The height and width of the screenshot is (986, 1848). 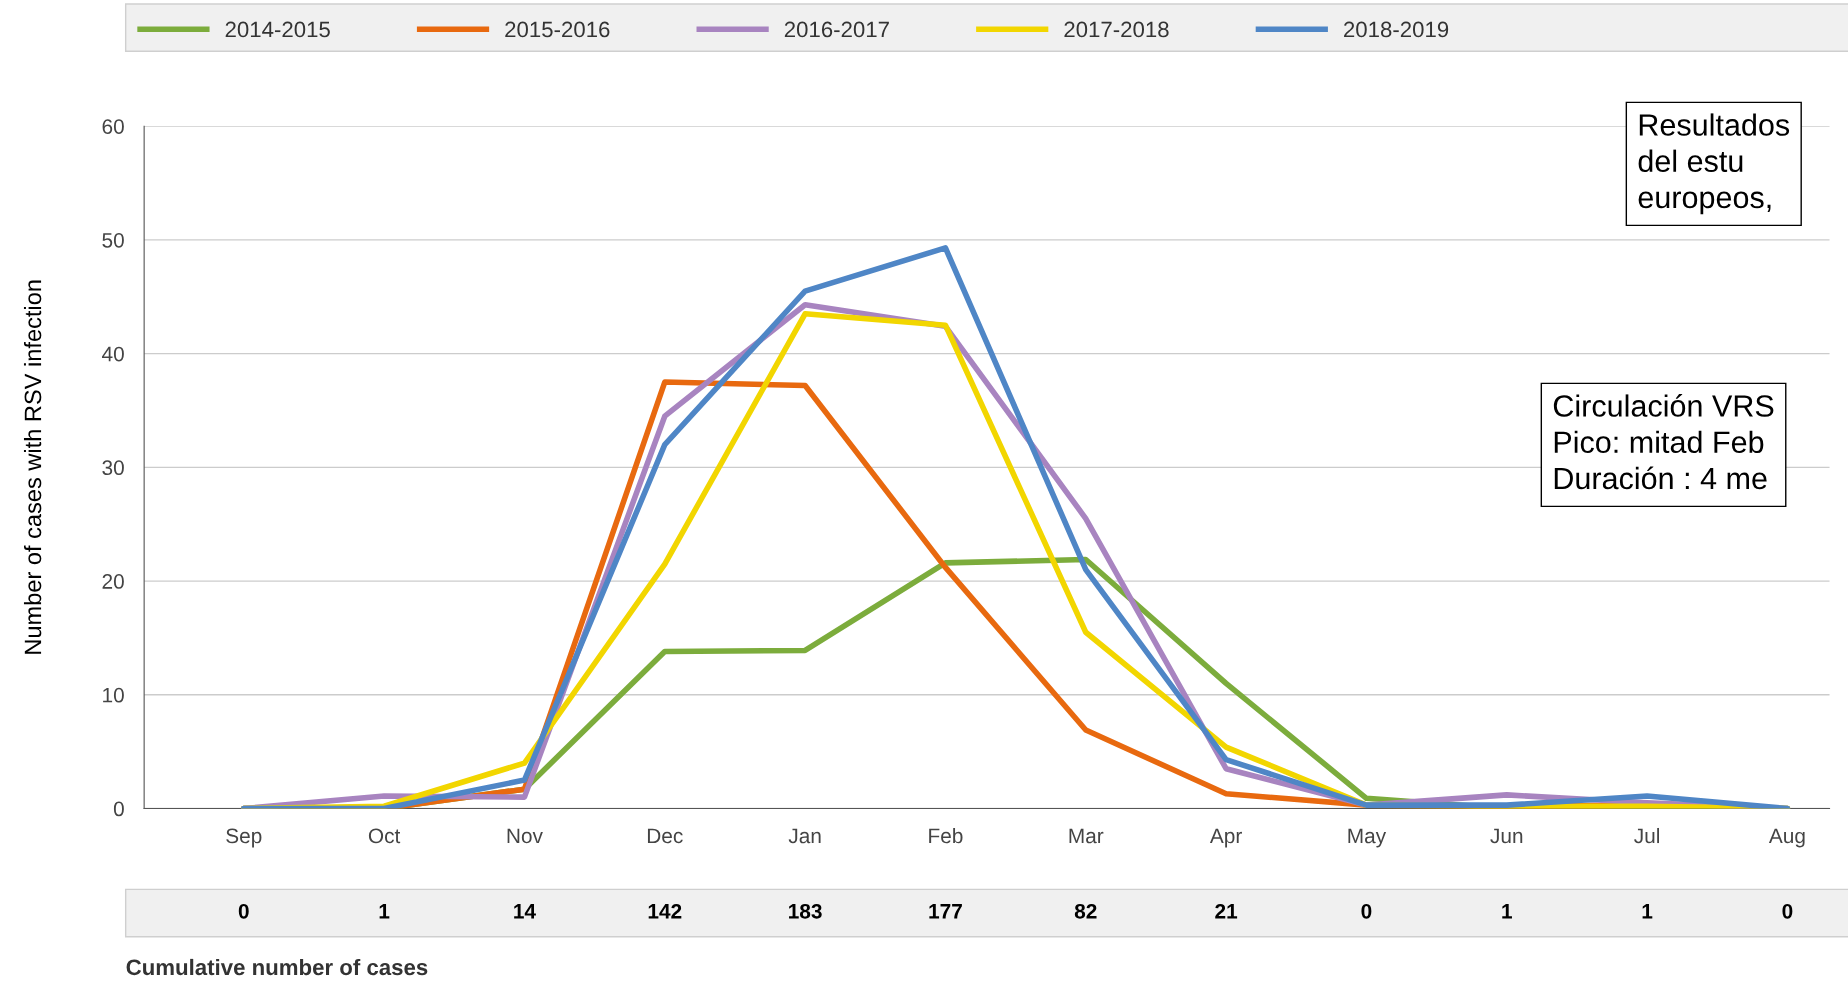 What do you see at coordinates (1226, 911) in the screenshot?
I see `text: 21` at bounding box center [1226, 911].